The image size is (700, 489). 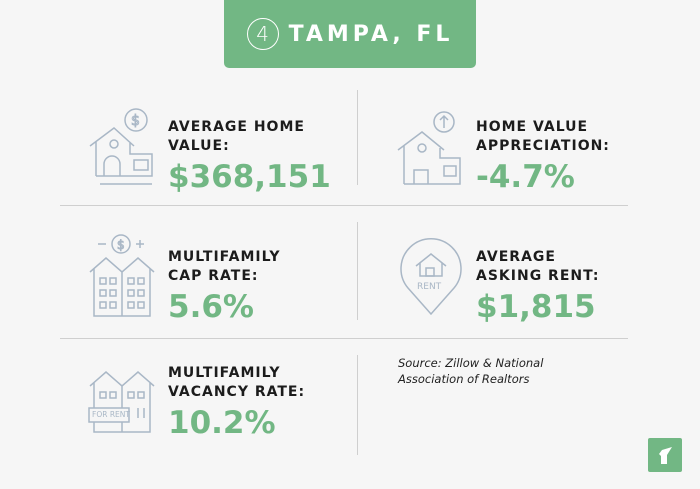 I want to click on stat-label: AVERAGE HOME, so click(x=236, y=127).